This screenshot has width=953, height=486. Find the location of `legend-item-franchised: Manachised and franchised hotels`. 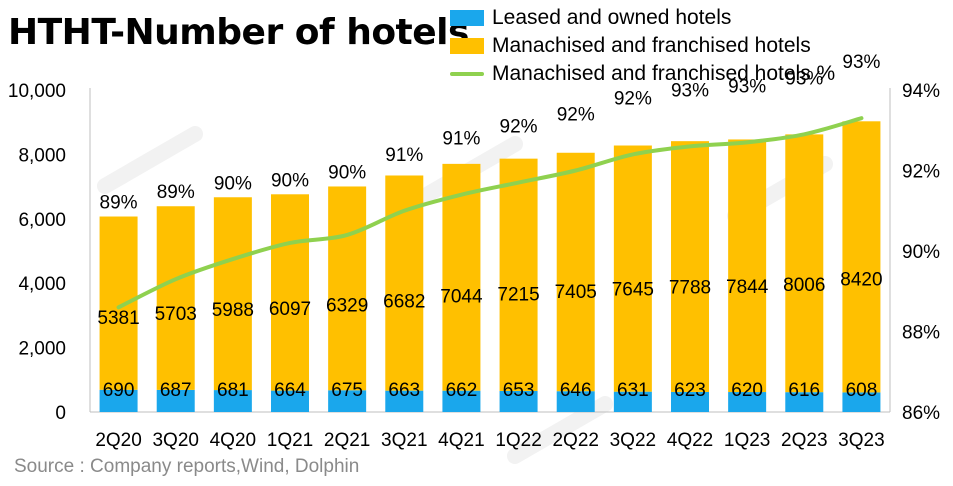

legend-item-franchised: Manachised and franchised hotels is located at coordinates (642, 46).